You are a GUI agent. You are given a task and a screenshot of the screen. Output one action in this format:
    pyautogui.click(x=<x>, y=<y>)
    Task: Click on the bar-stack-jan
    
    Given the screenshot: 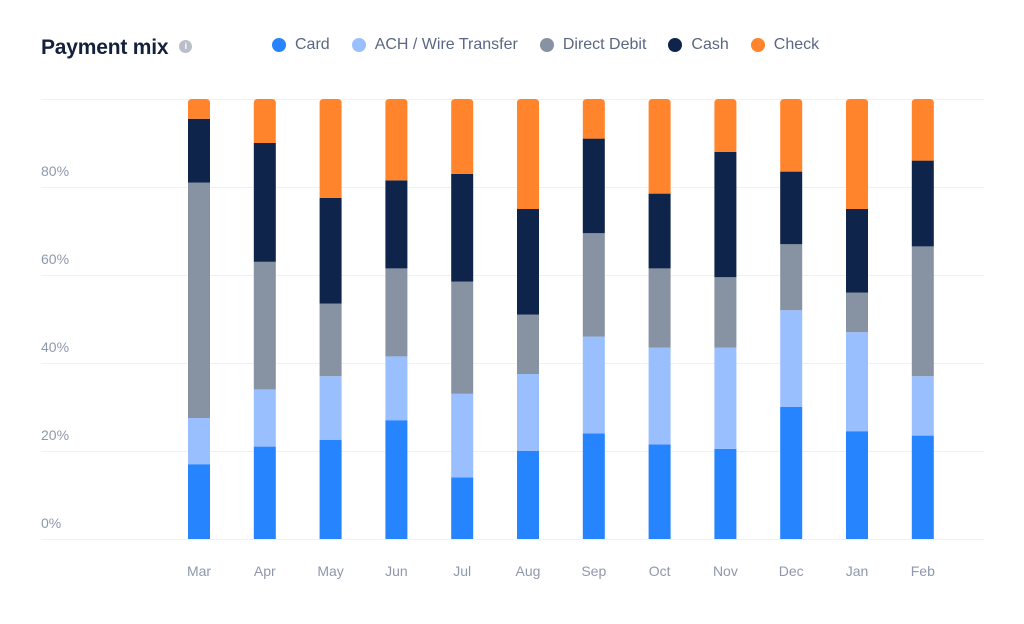 What is the action you would take?
    pyautogui.click(x=857, y=319)
    